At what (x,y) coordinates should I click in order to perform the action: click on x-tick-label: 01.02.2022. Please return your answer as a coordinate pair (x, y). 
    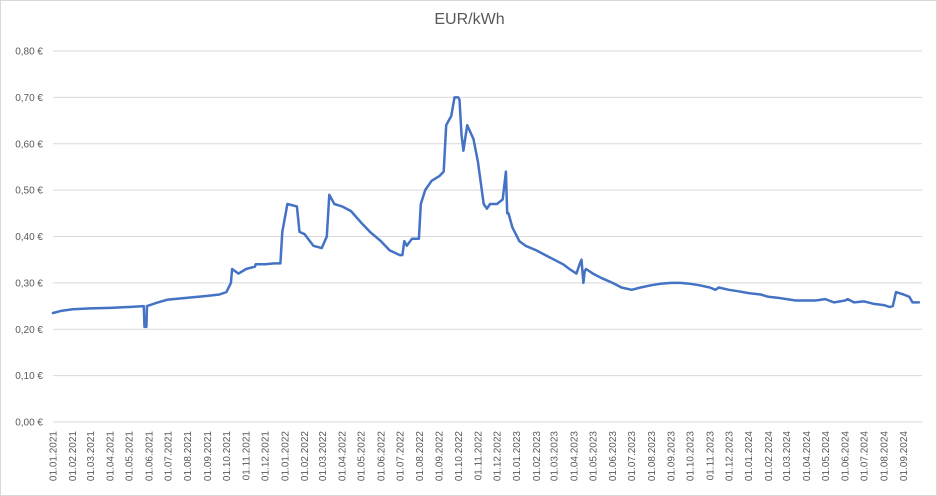
    Looking at the image, I should click on (305, 456).